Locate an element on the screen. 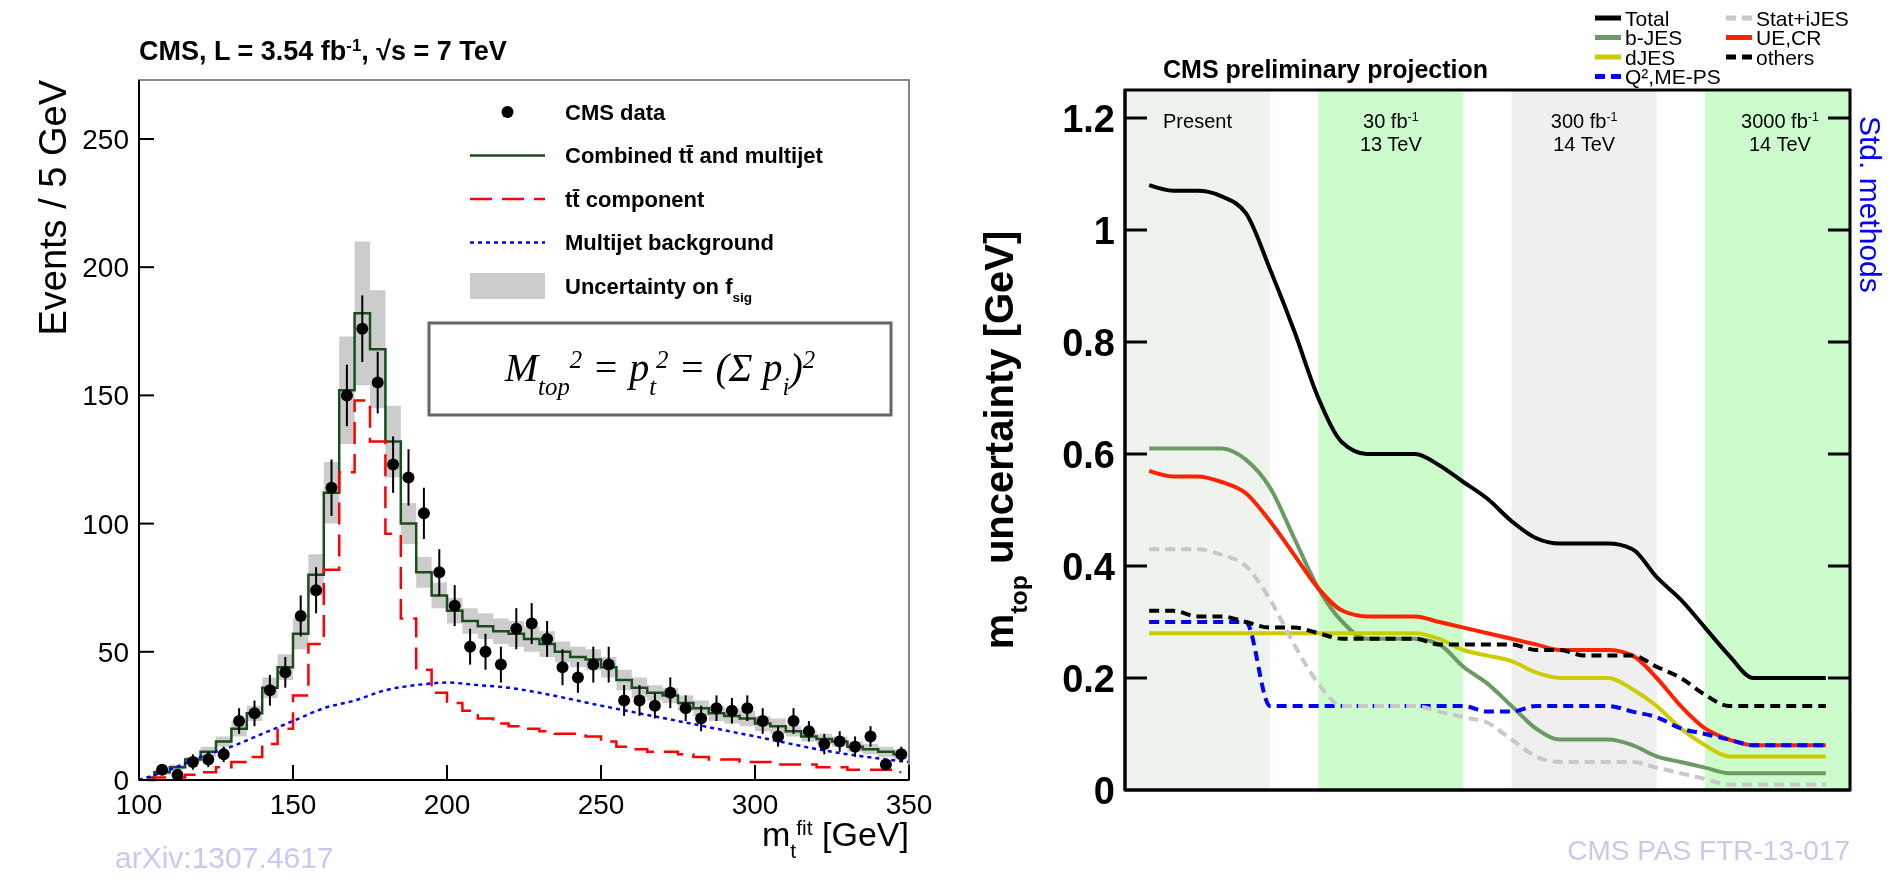 The width and height of the screenshot is (1901, 885). y-tick-label: 1.2 is located at coordinates (1088, 118).